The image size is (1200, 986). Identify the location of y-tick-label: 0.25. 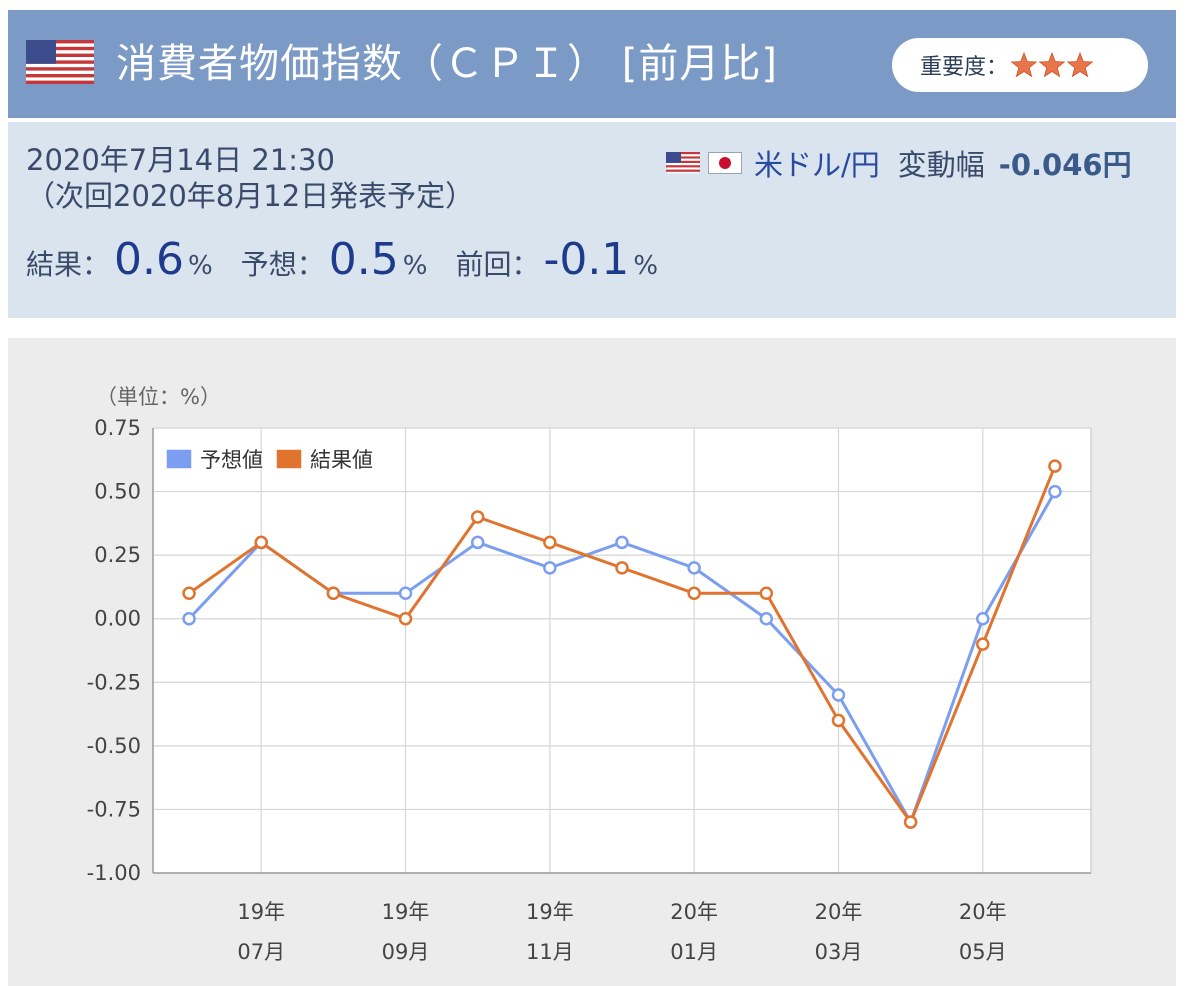
(117, 555).